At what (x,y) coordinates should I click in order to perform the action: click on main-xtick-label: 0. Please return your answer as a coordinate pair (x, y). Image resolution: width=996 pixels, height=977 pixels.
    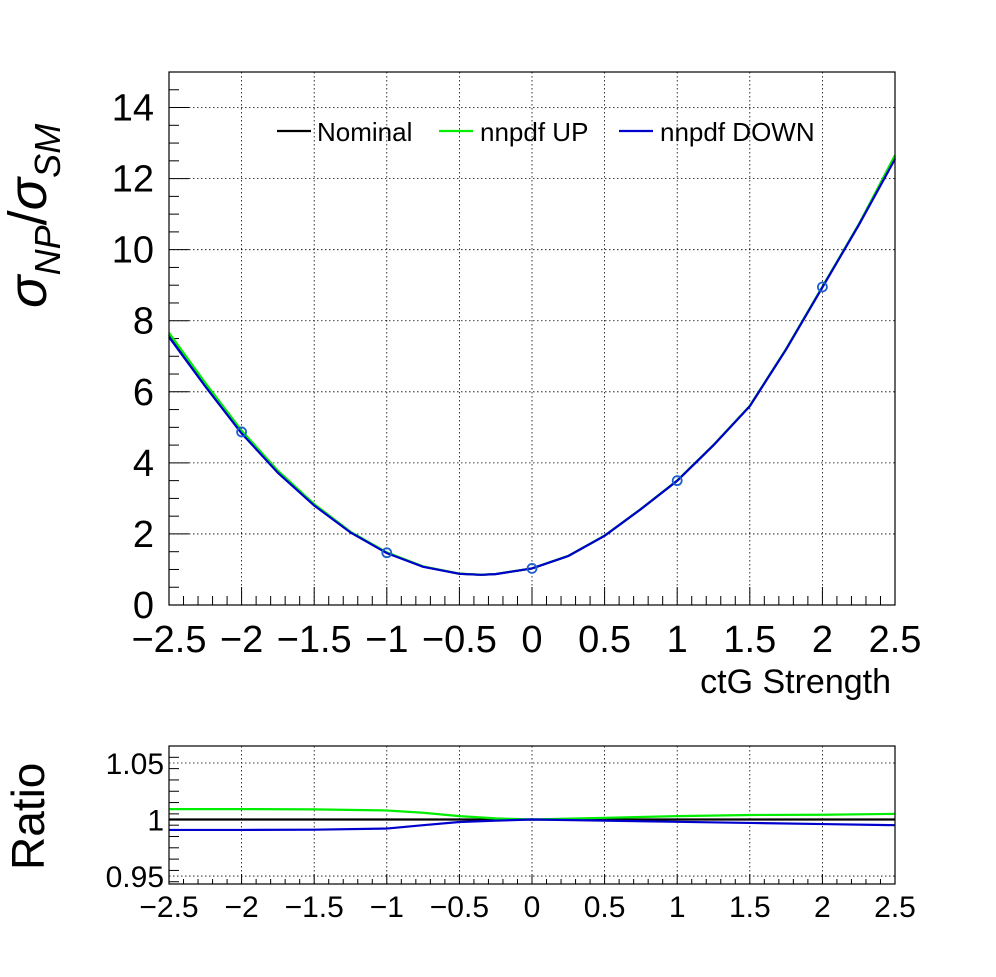
    Looking at the image, I should click on (531, 640).